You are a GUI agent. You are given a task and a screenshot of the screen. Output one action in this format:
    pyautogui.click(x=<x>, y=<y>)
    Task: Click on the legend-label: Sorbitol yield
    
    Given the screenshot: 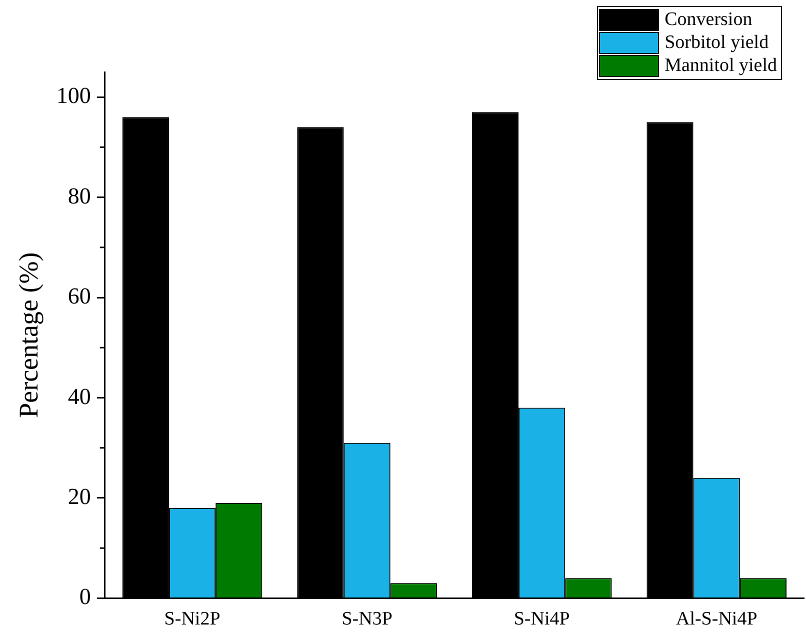 What is the action you would take?
    pyautogui.click(x=716, y=43)
    